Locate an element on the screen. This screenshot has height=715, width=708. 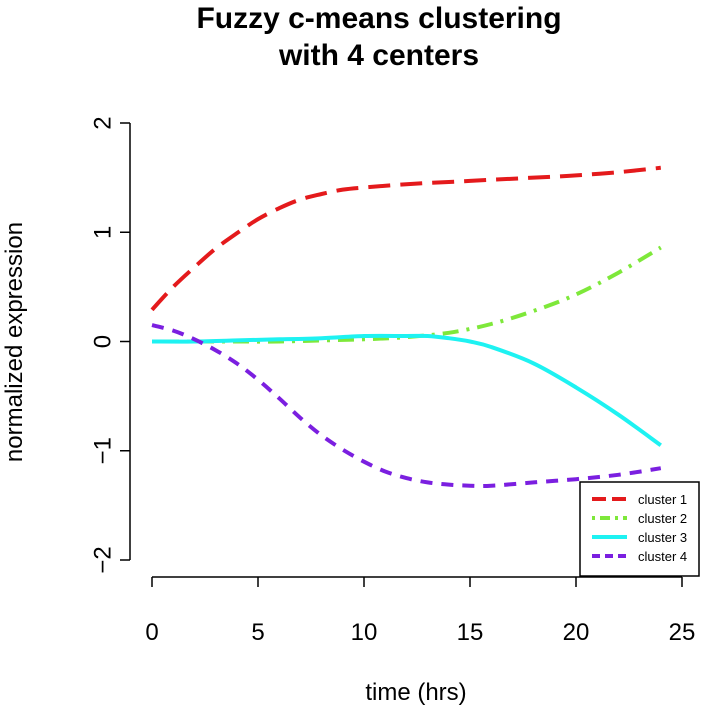
x-tick-label: 0 is located at coordinates (151, 632).